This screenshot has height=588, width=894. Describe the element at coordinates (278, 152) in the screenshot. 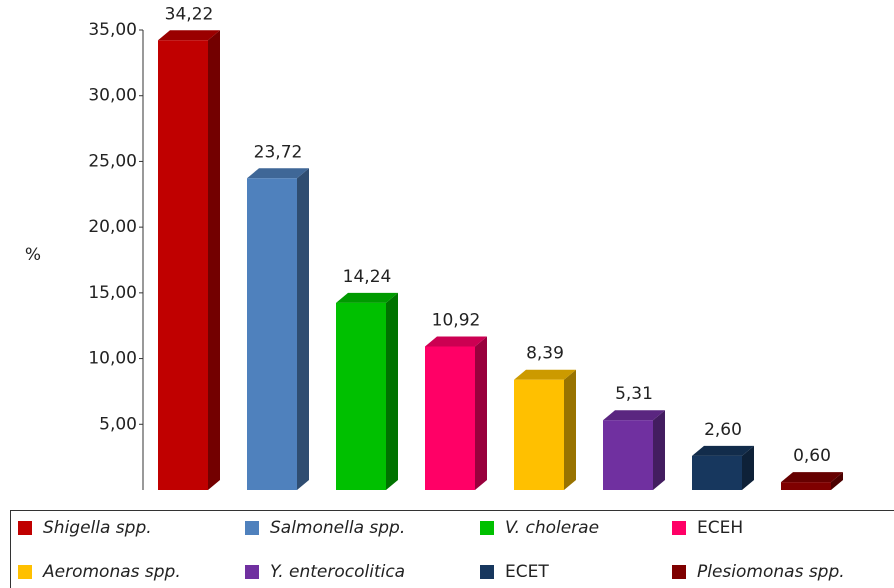

I see `value-label: 23,72` at that location.